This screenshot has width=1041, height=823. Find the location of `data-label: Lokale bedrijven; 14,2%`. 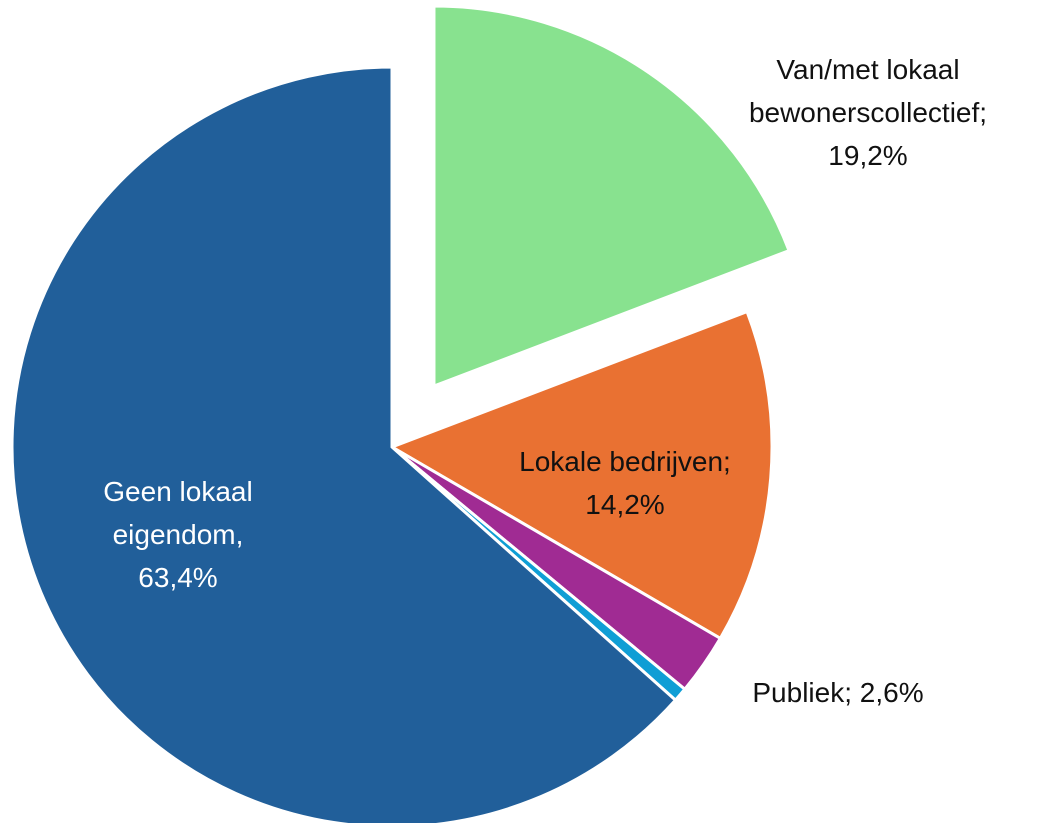

data-label: Lokale bedrijven; 14,2% is located at coordinates (625, 483).